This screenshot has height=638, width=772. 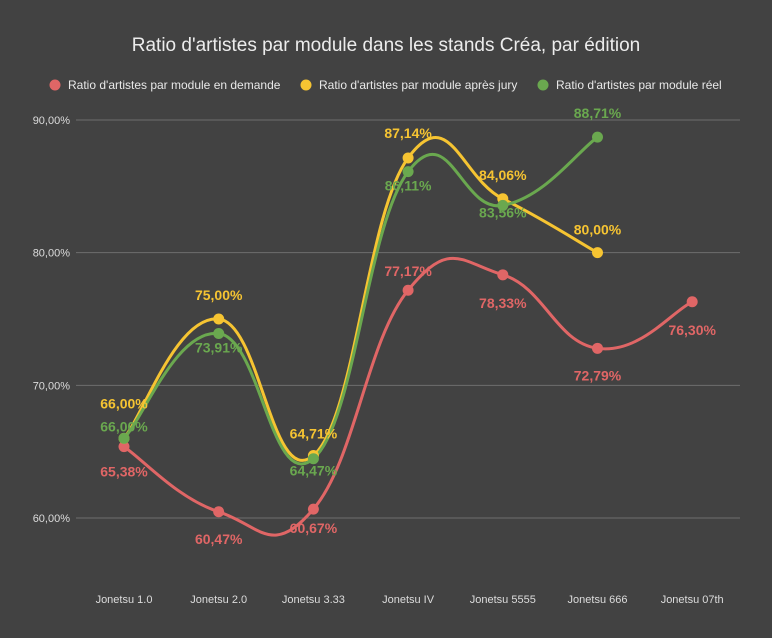 What do you see at coordinates (313, 600) in the screenshot?
I see `x-tick-label: Jonetsu 3.33` at bounding box center [313, 600].